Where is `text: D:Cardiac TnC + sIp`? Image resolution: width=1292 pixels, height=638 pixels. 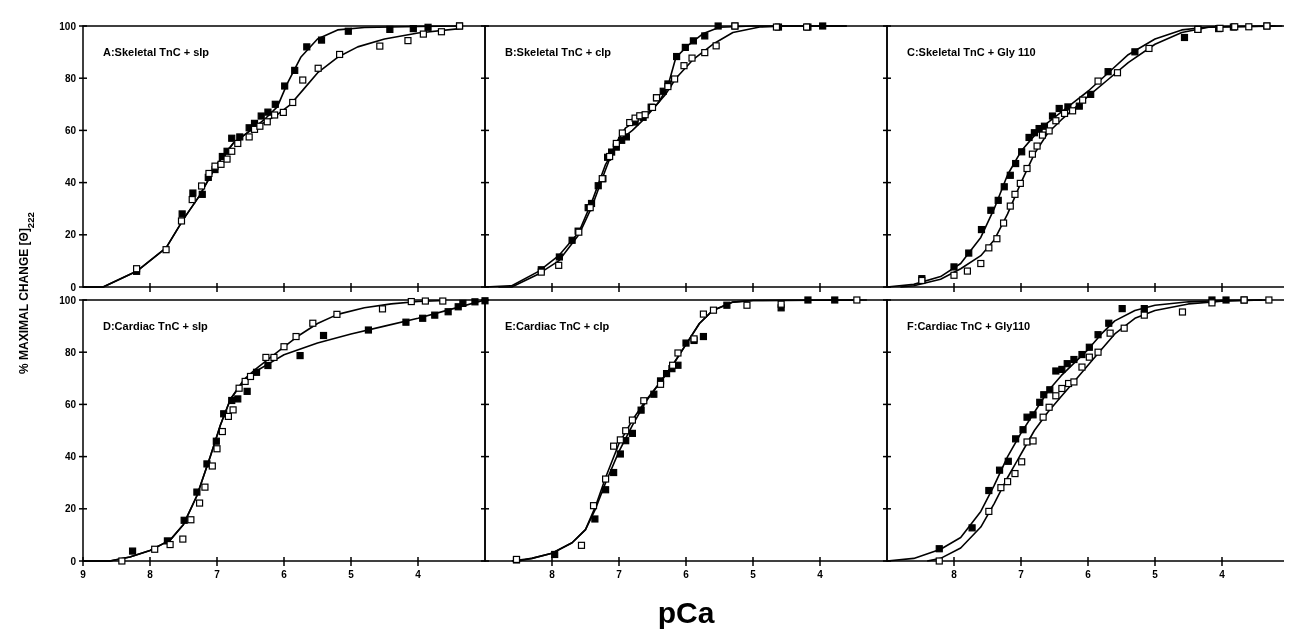
text: D:Cardiac TnC + sIp is located at coordinates (156, 326).